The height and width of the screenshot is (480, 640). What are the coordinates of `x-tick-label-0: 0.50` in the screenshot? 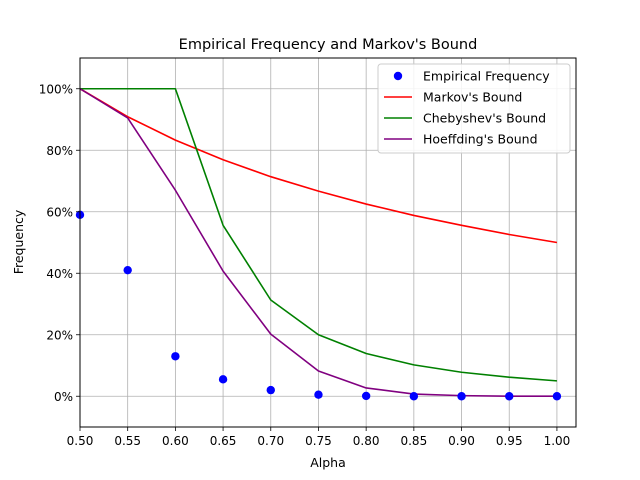 It's located at (80, 441).